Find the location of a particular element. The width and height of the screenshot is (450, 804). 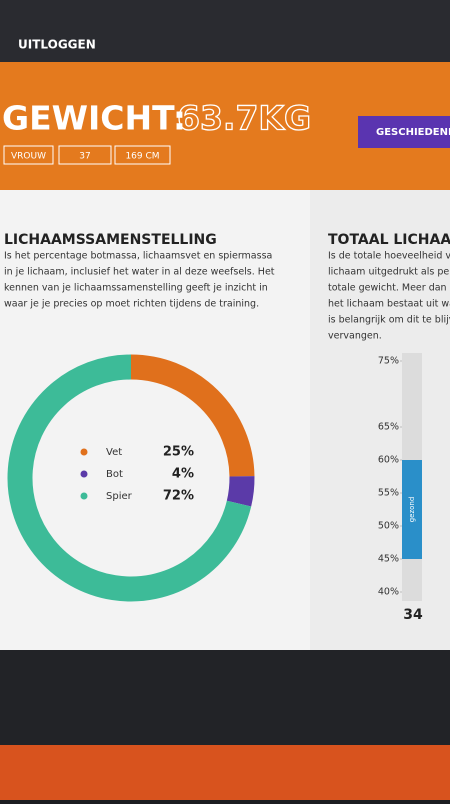

history-button is located at coordinates (404, 132).